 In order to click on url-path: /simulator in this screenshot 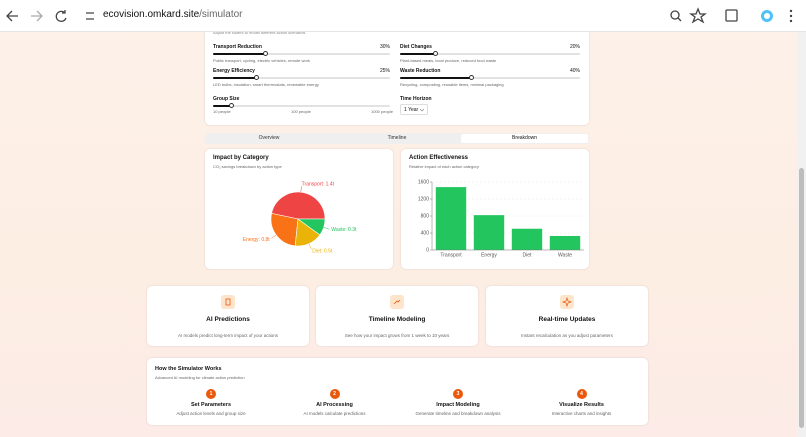, I will do `click(221, 14)`.